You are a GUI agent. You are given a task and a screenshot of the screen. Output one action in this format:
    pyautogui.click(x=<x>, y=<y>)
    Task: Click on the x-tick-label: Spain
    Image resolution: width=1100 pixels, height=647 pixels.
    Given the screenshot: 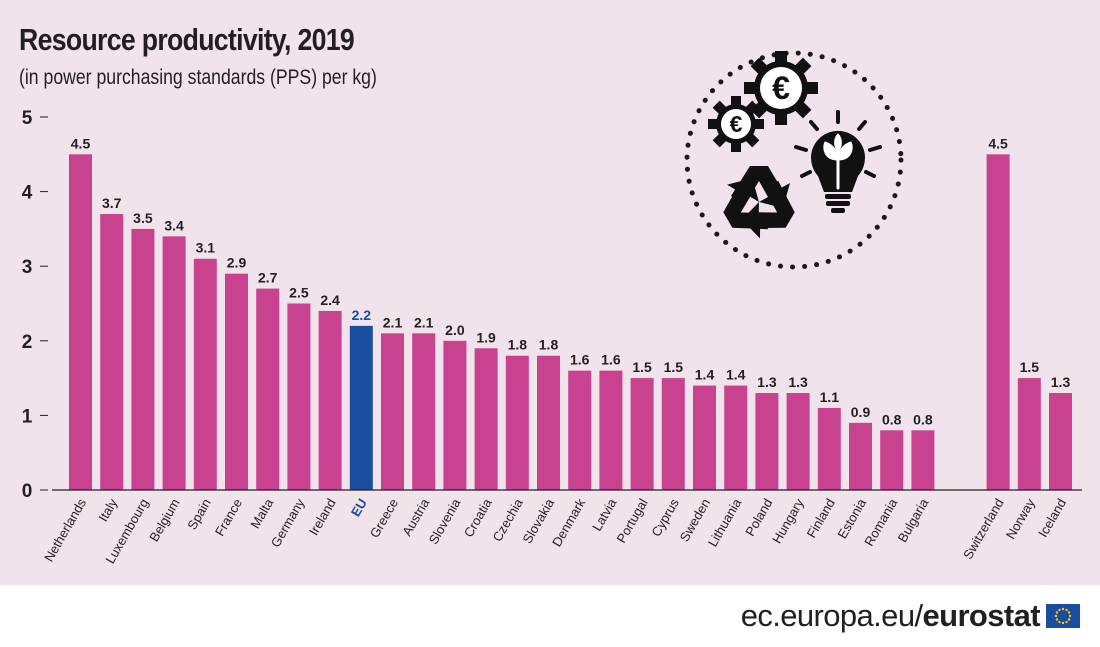 What is the action you would take?
    pyautogui.click(x=199, y=514)
    